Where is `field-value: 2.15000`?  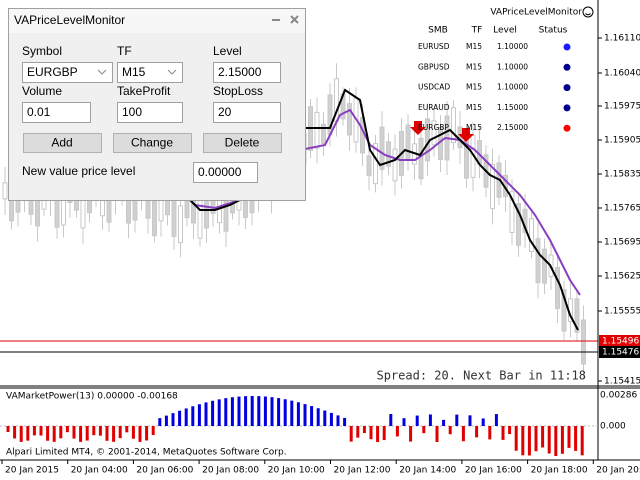
field-value: 2.15000 is located at coordinates (240, 72).